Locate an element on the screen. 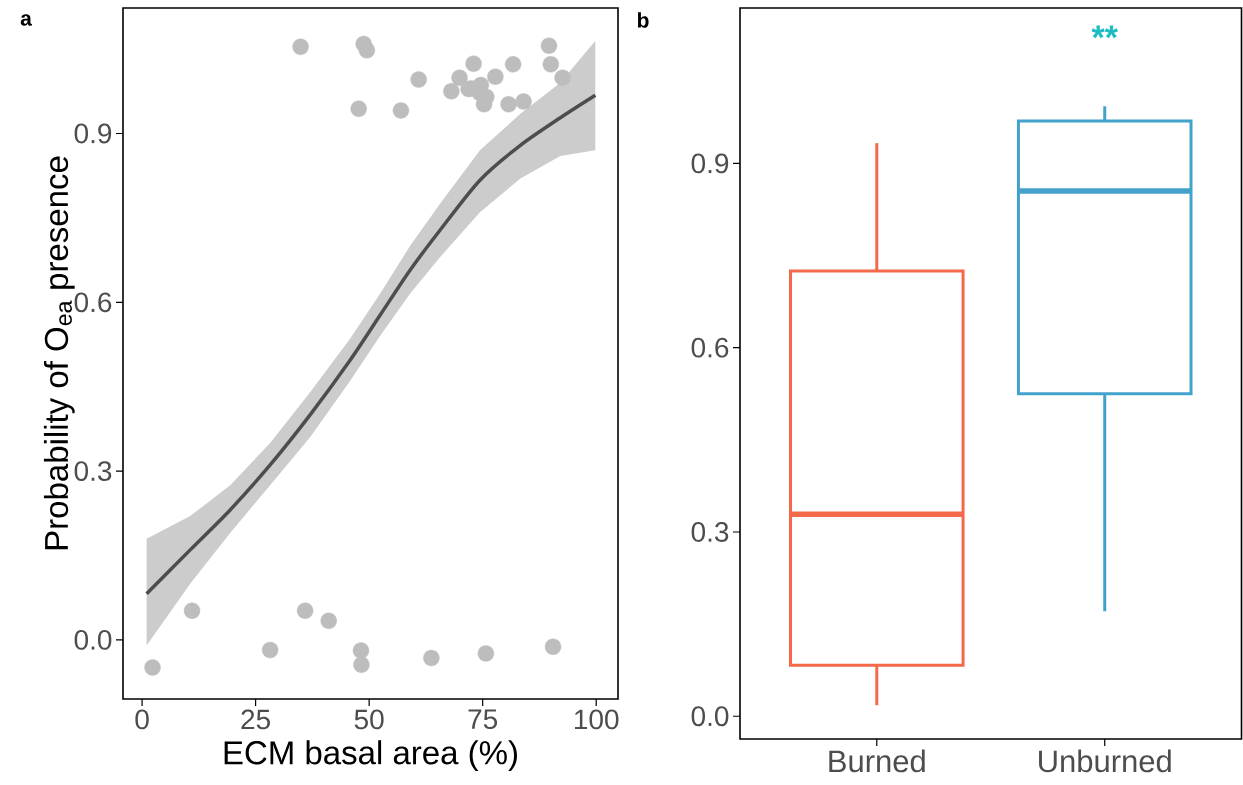 The height and width of the screenshot is (785, 1243). y-axis-title: Probability of O$_{ea}$ presence is located at coordinates (59, 353).